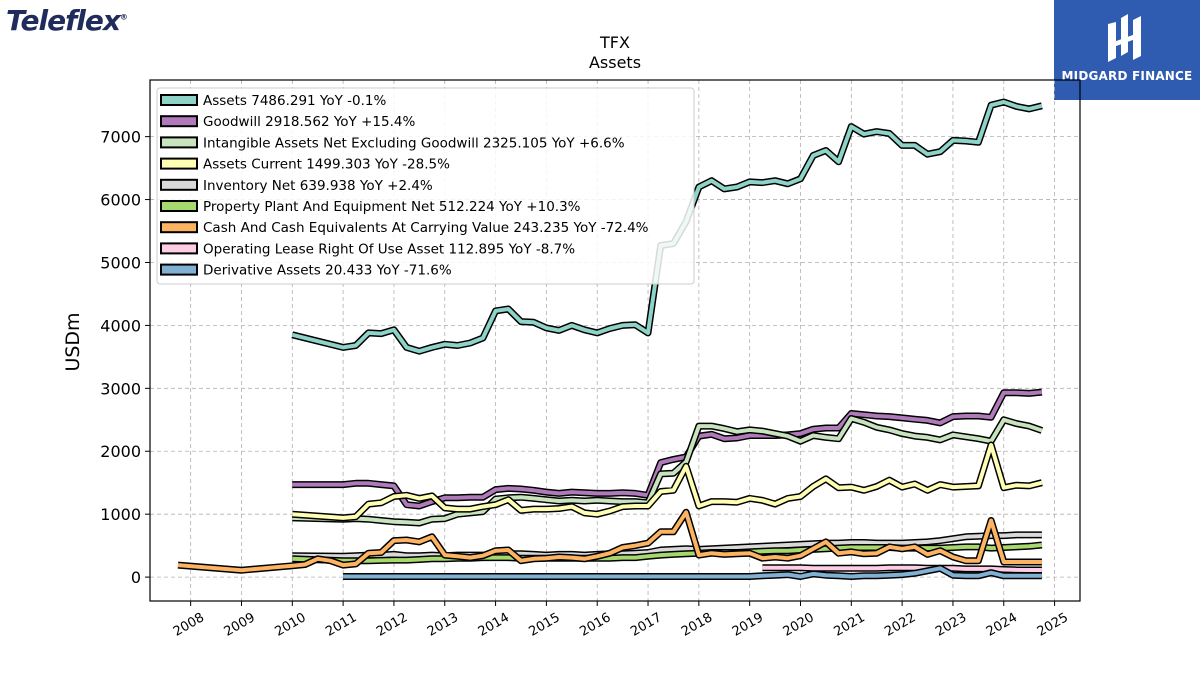  Describe the element at coordinates (1127, 76) in the screenshot. I see `midgard-logo-text: MIDGARD FINANCE` at that location.